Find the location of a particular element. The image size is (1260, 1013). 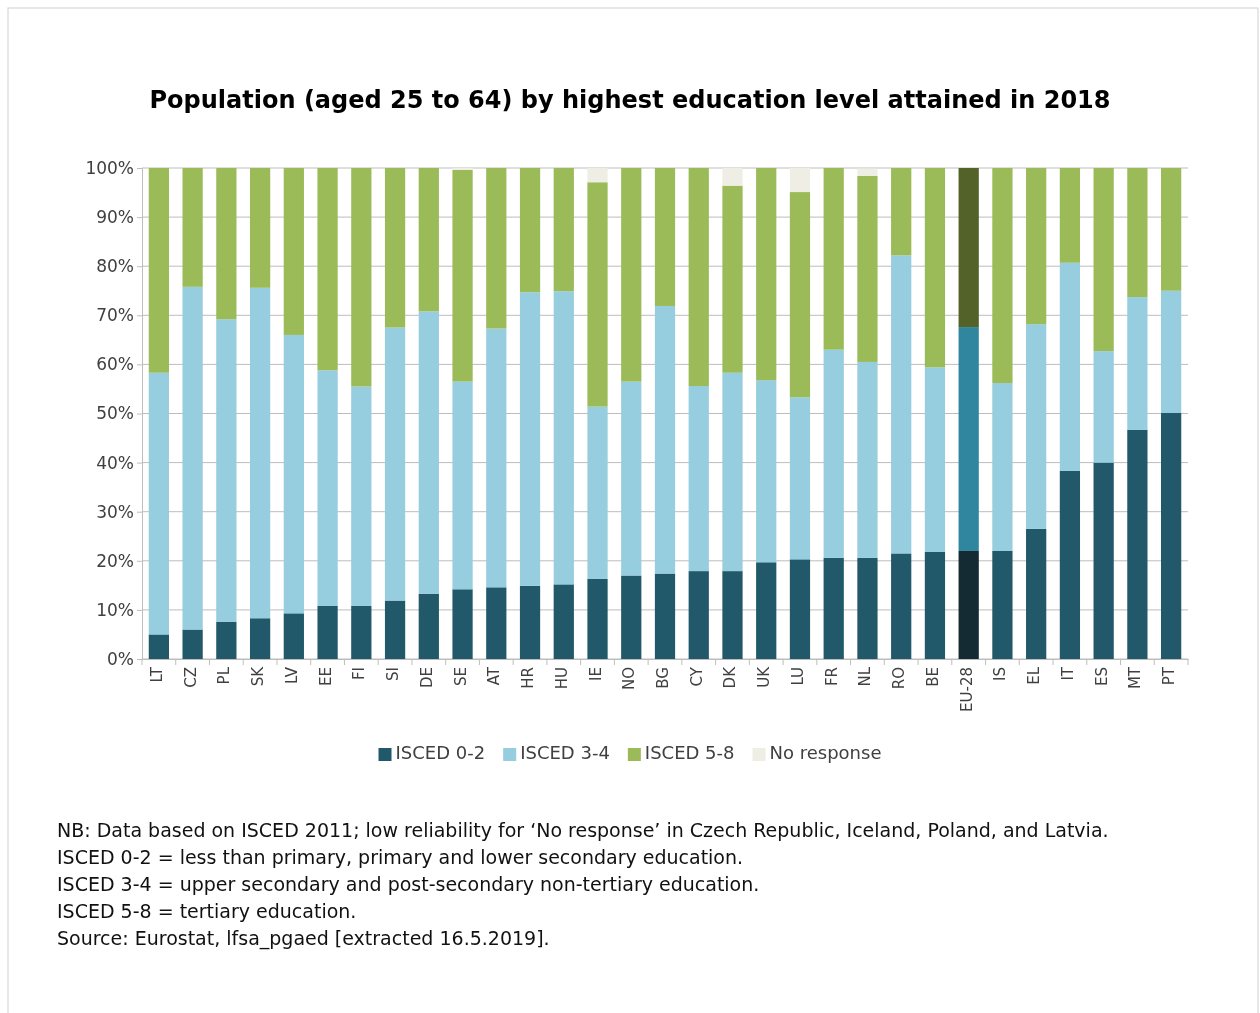

x-tick-label: AT is located at coordinates (494, 676).